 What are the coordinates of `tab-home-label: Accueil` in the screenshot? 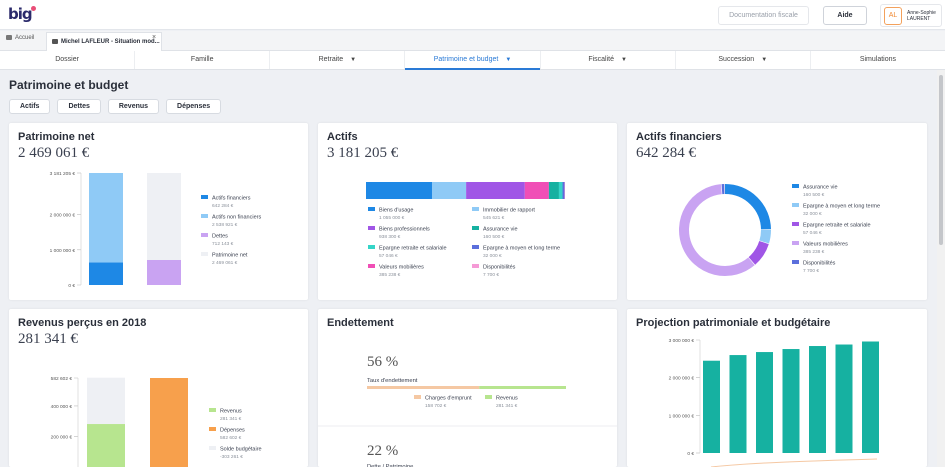 It's located at (25, 38).